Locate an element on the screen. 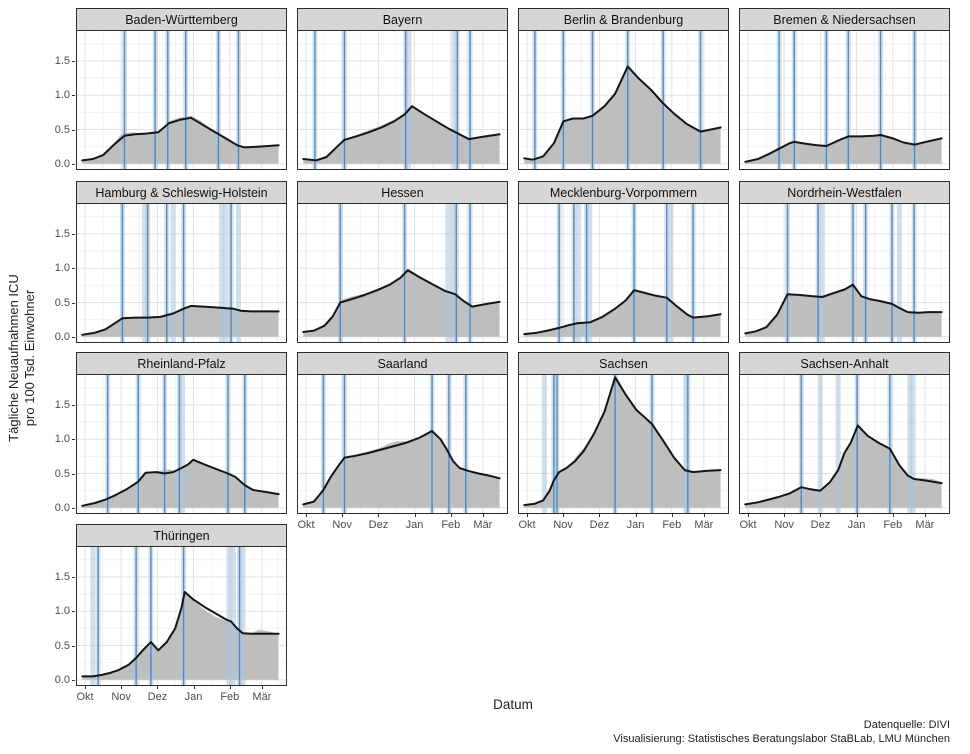 This screenshot has height=754, width=970. facet-title: Saarland is located at coordinates (402, 363).